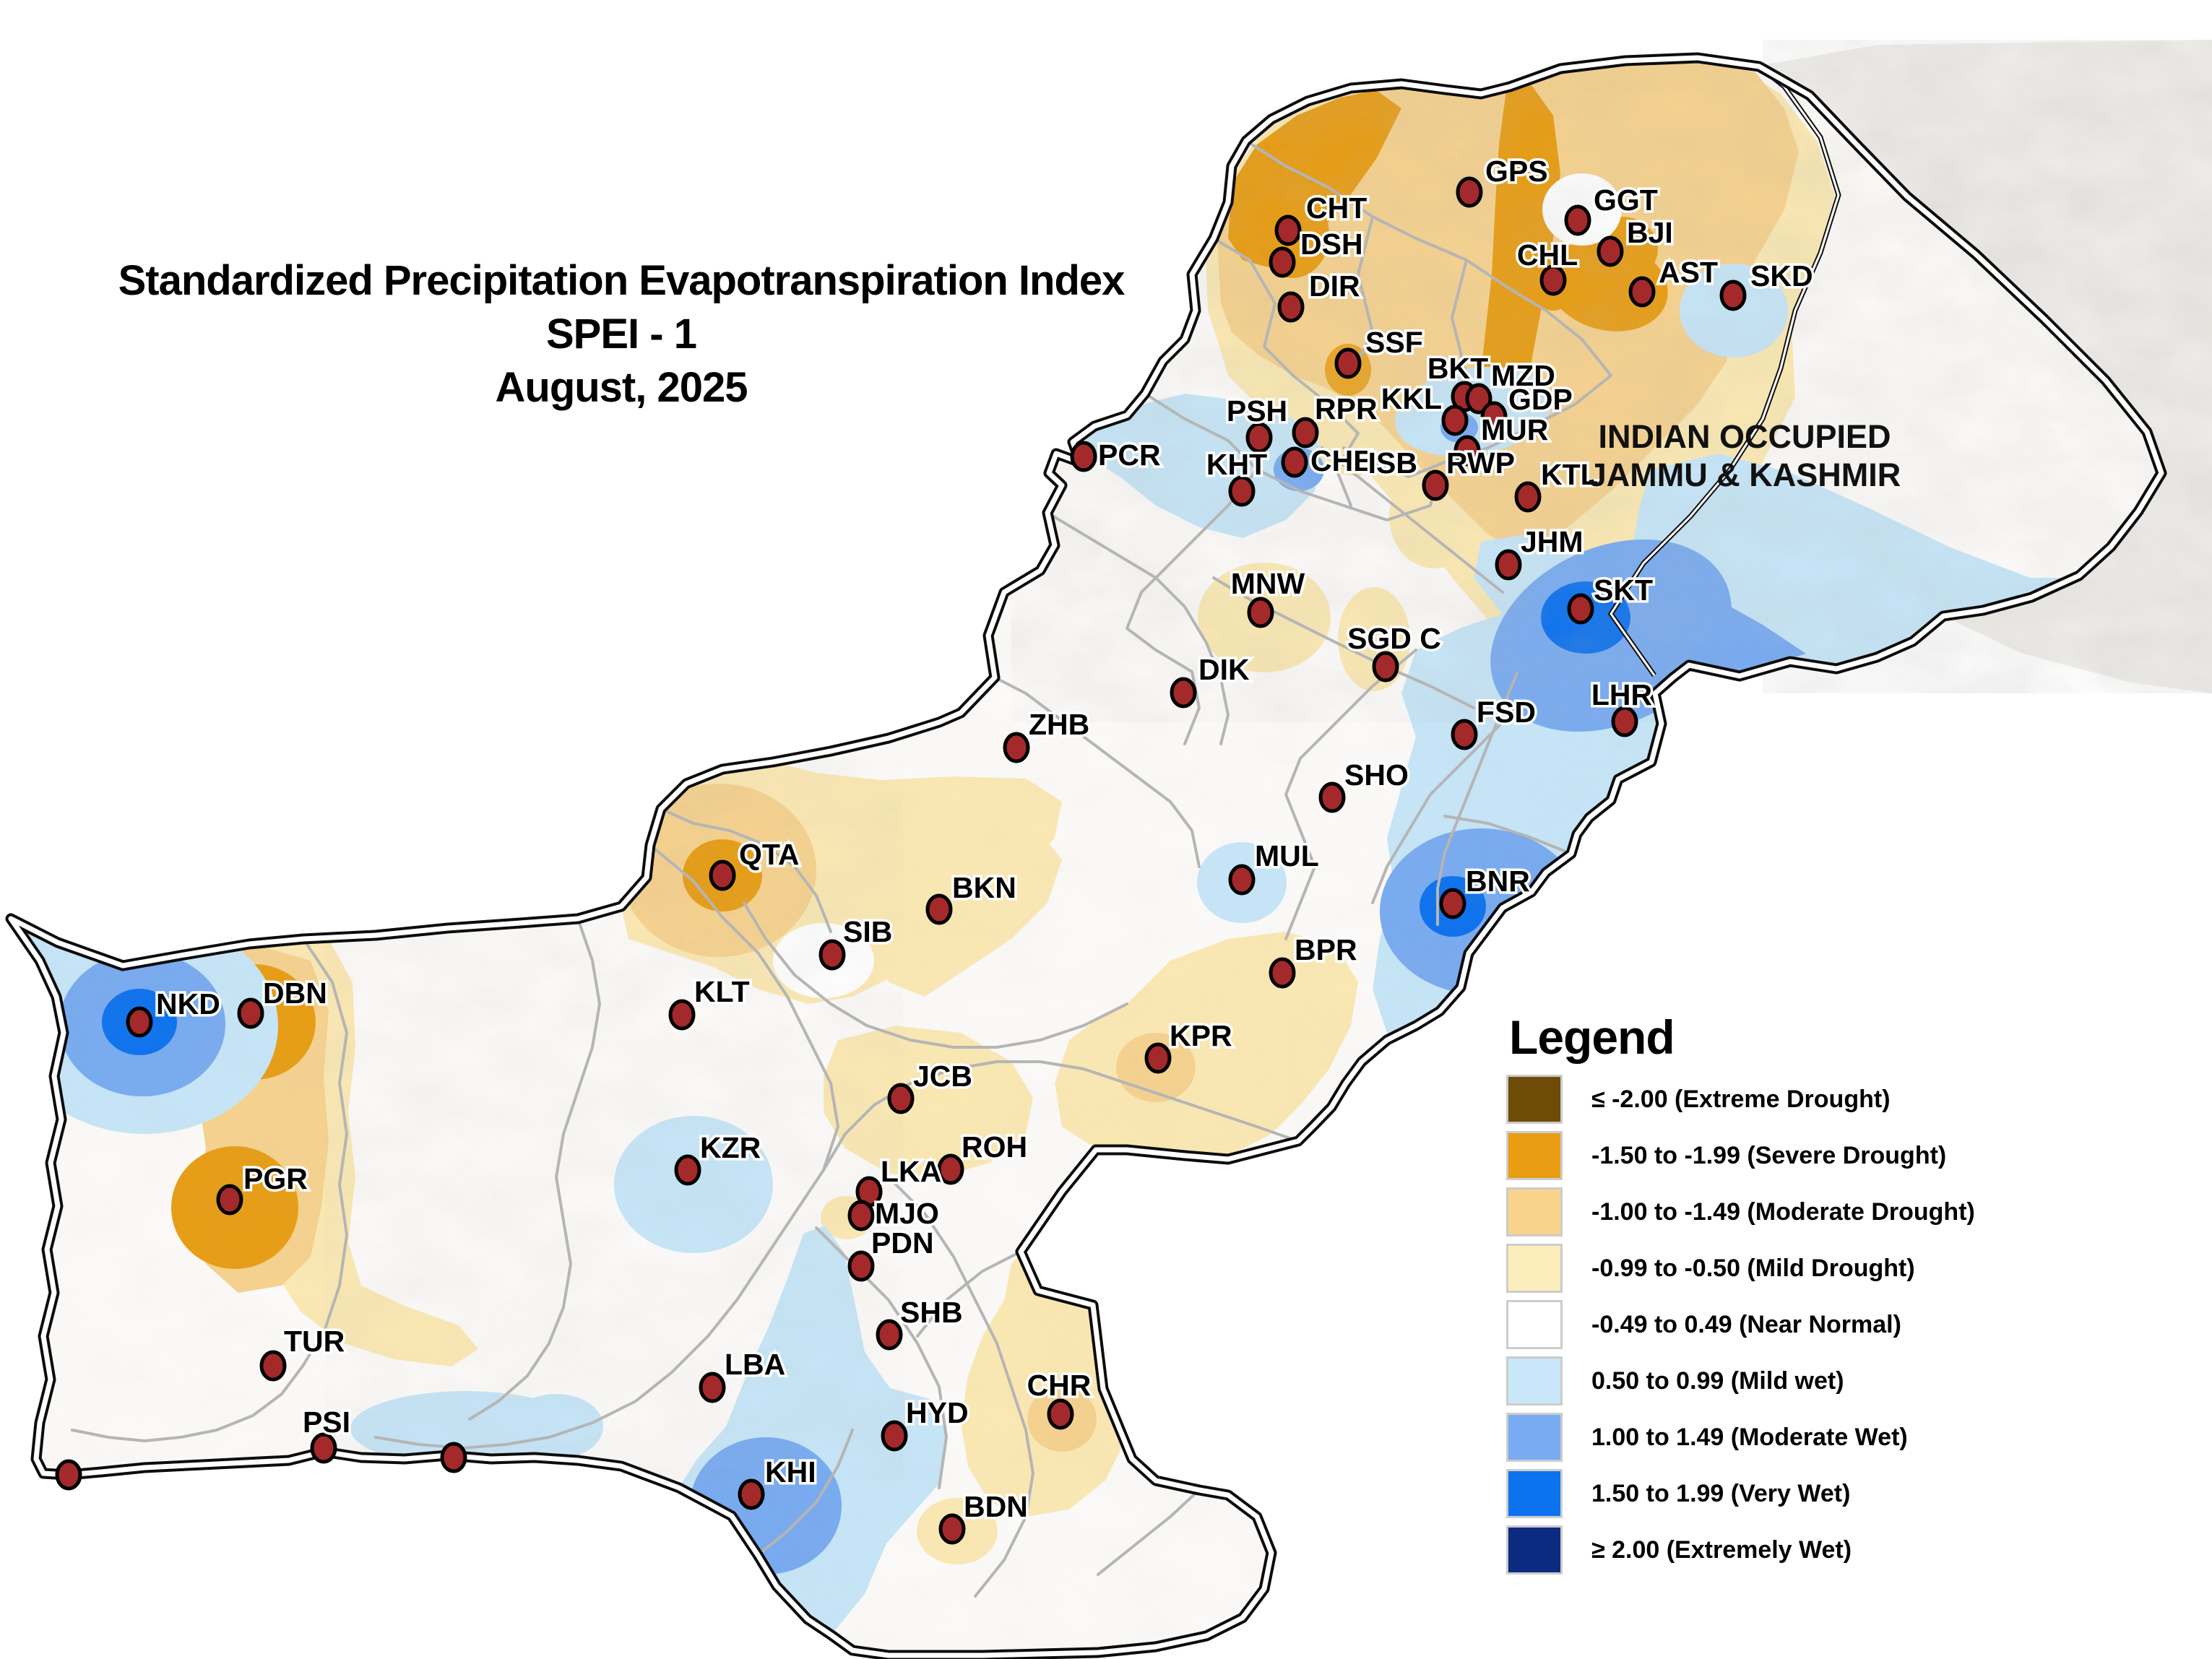 This screenshot has height=1659, width=2212. I want to click on station-rpr: RPR, so click(1336, 419).